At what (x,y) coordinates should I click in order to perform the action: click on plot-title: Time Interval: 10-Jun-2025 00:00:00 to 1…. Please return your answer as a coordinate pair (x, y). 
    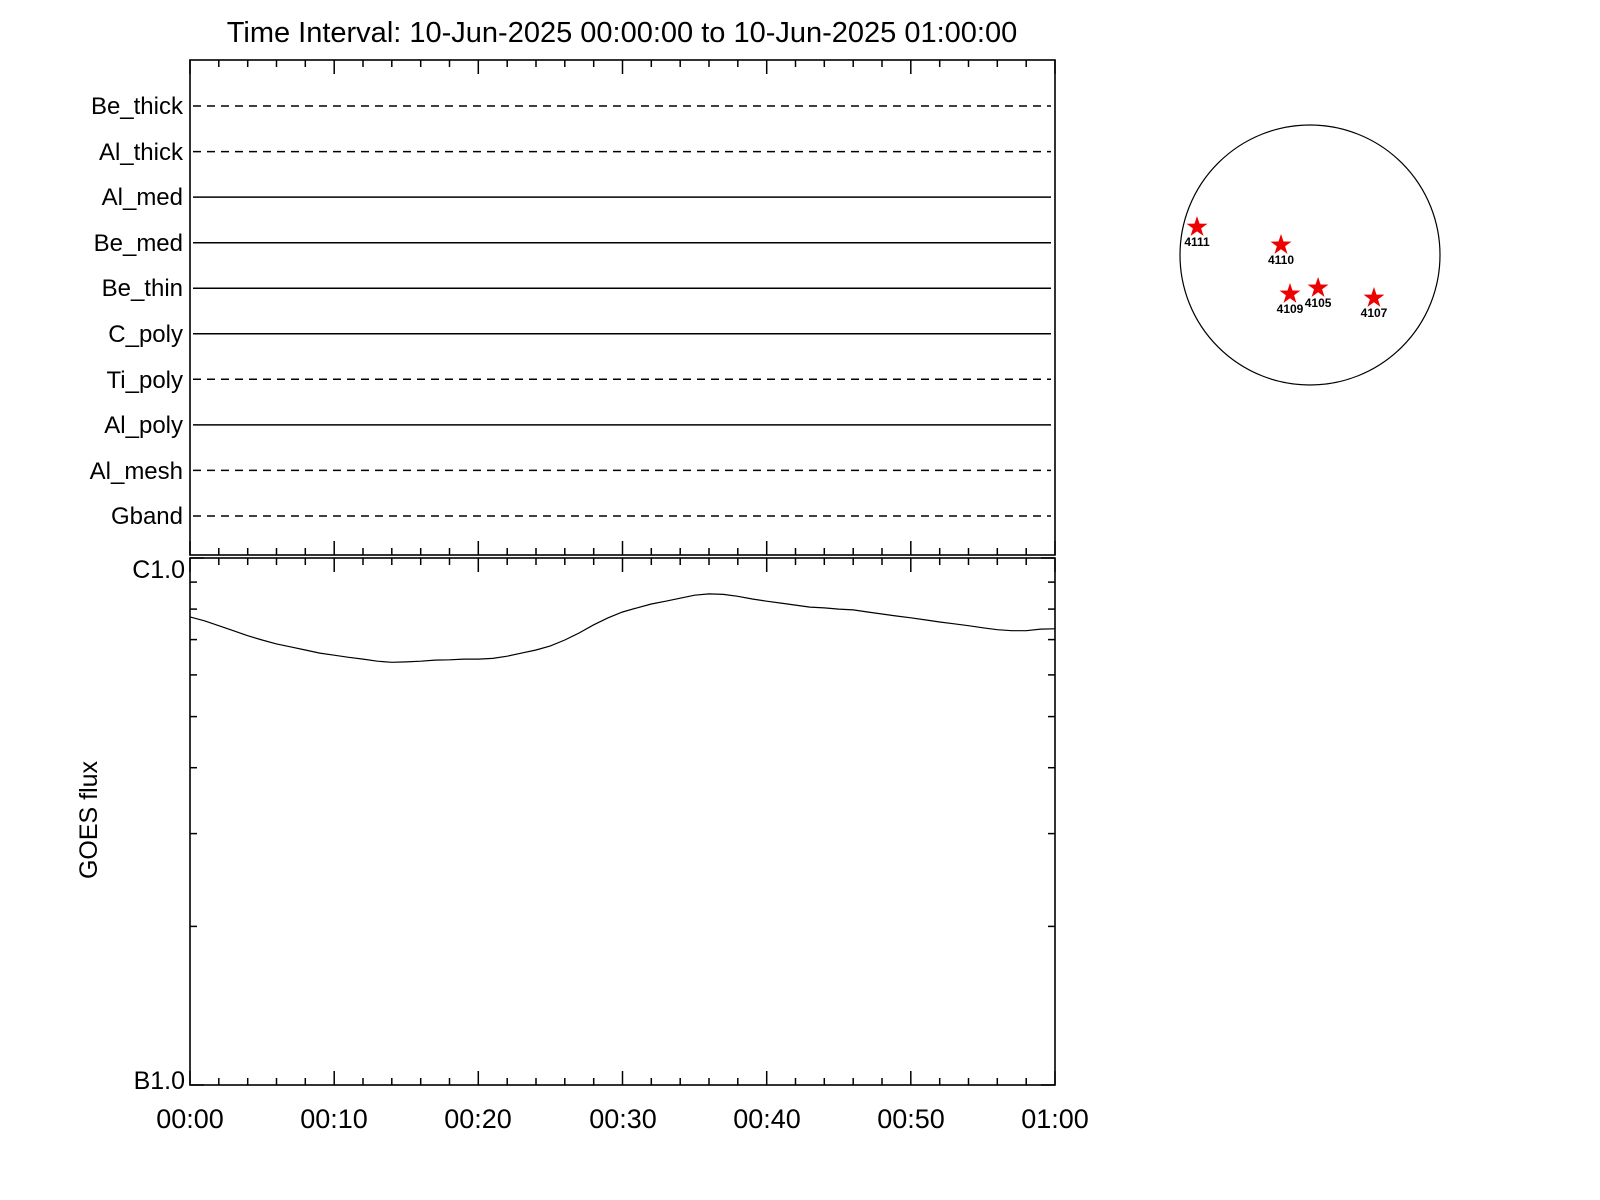
    Looking at the image, I should click on (622, 33).